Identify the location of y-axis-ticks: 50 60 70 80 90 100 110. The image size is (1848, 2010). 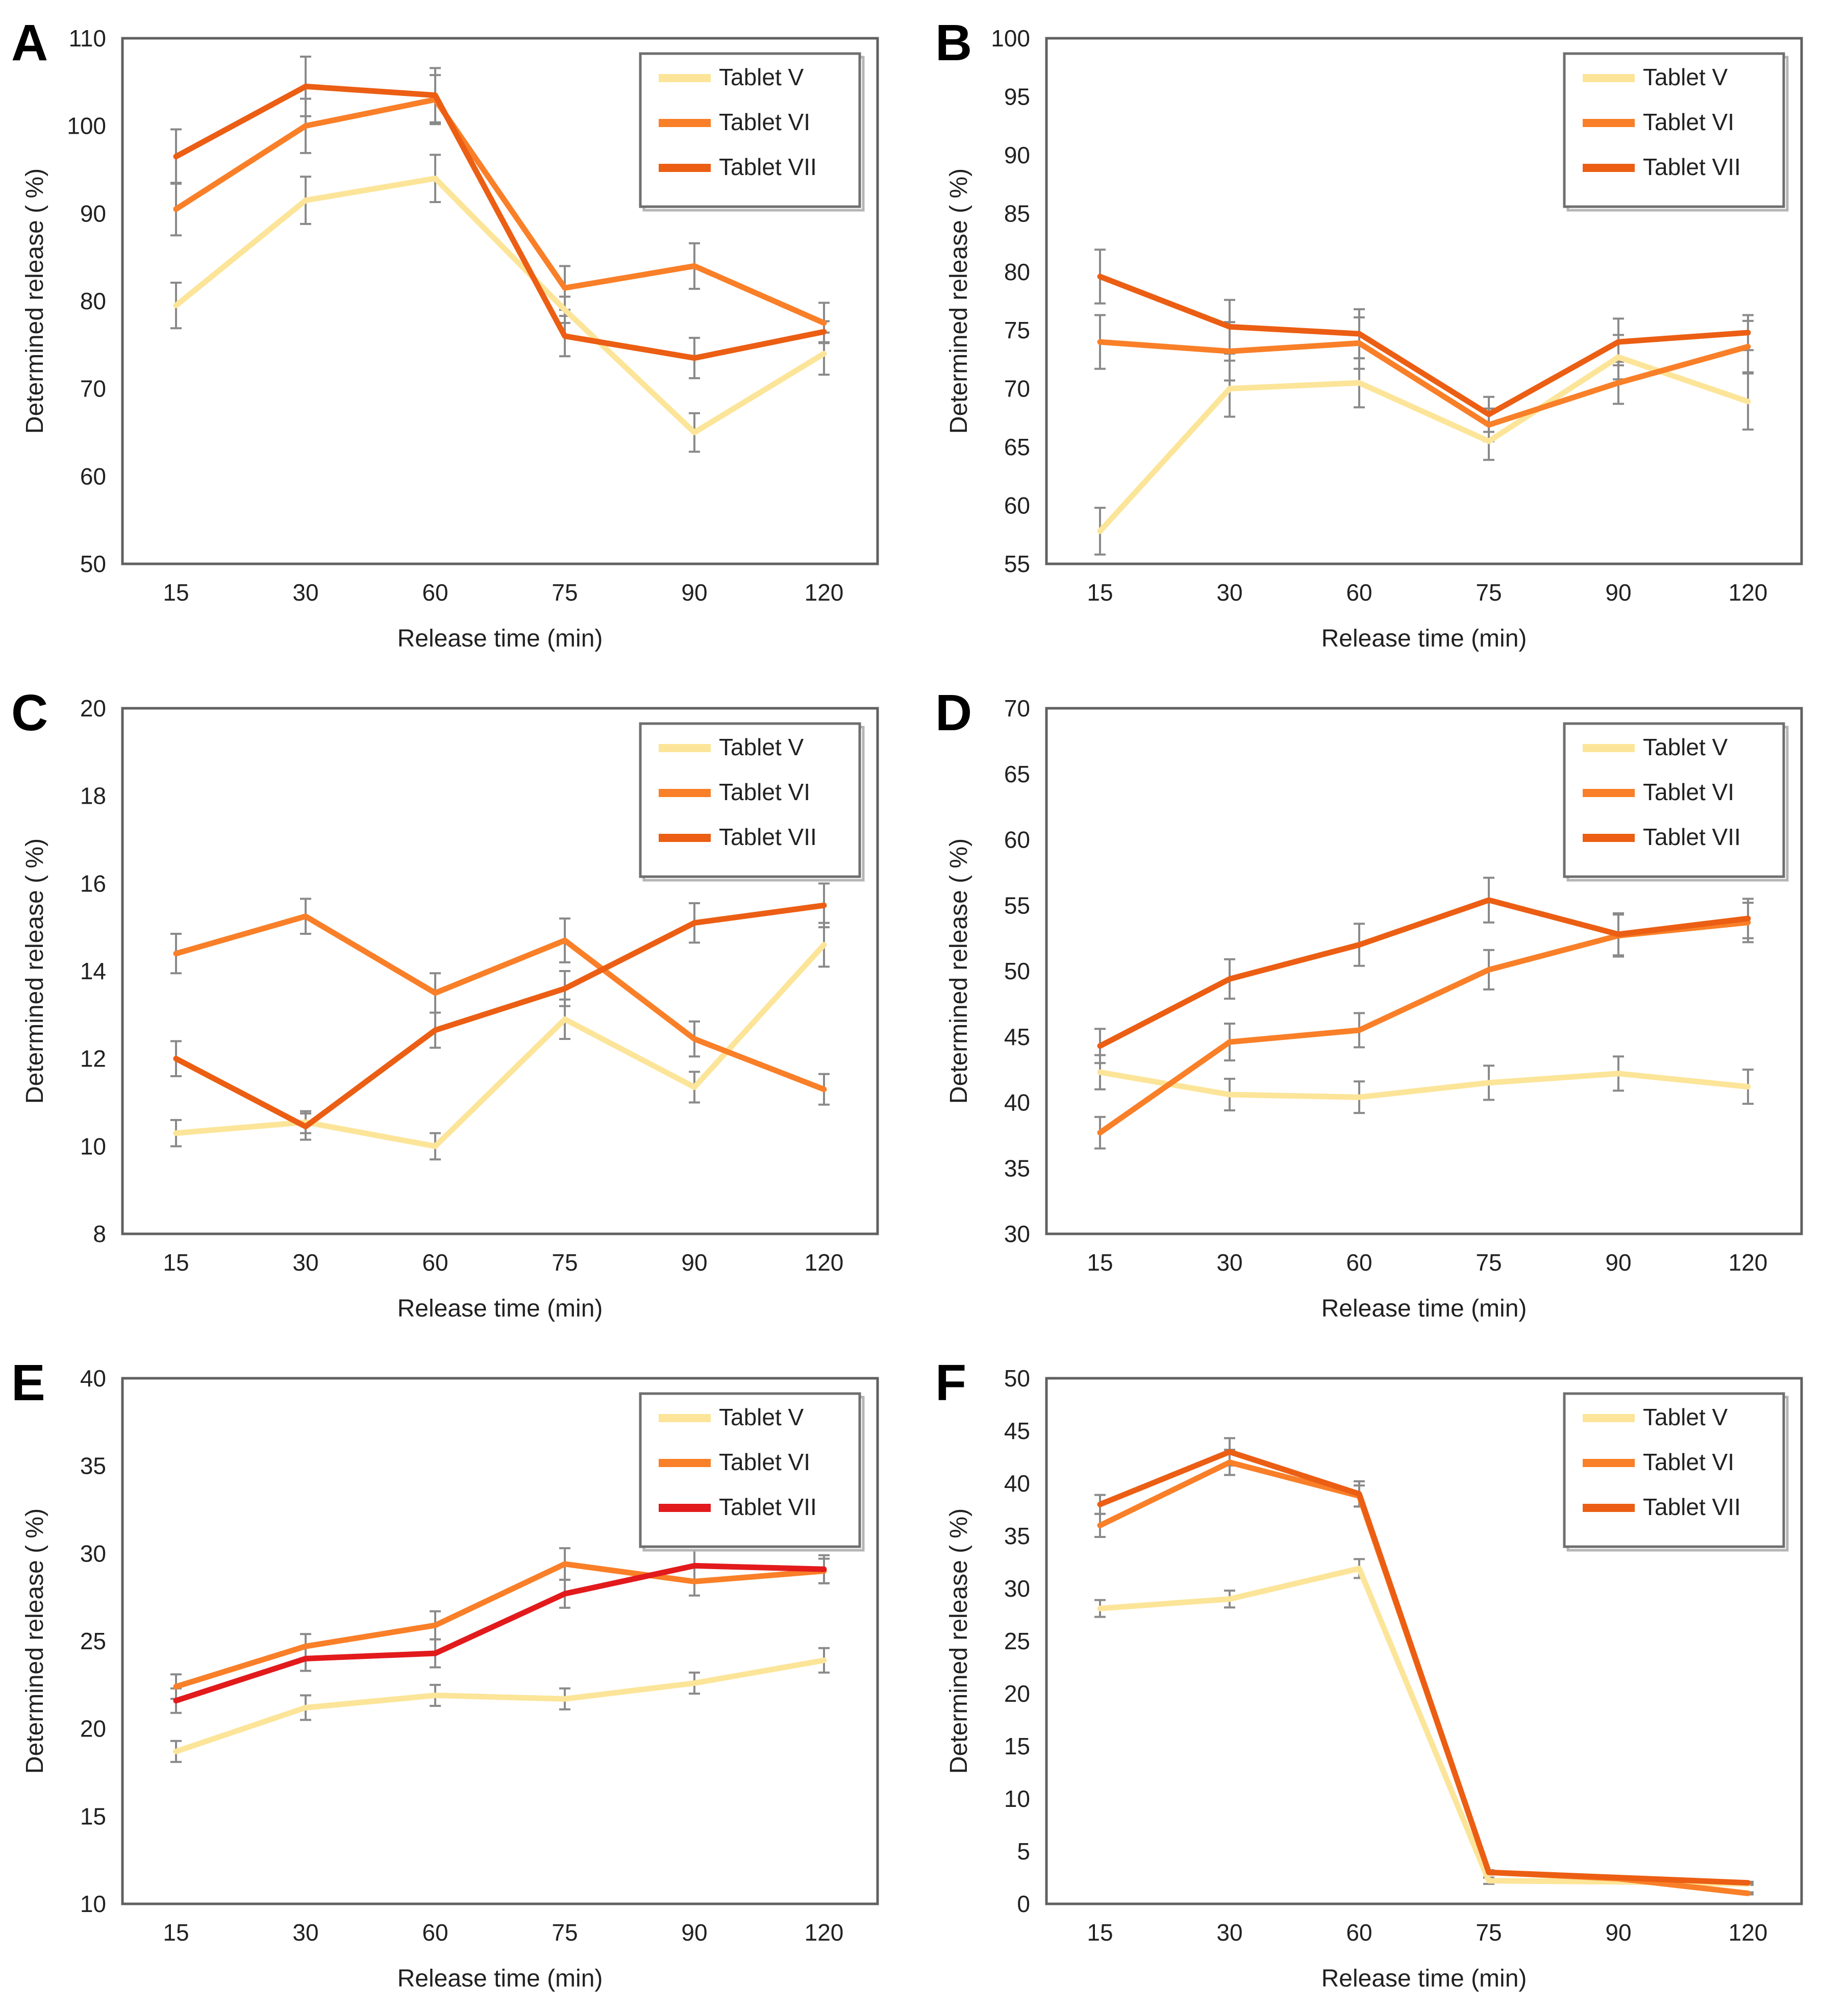
(87, 301).